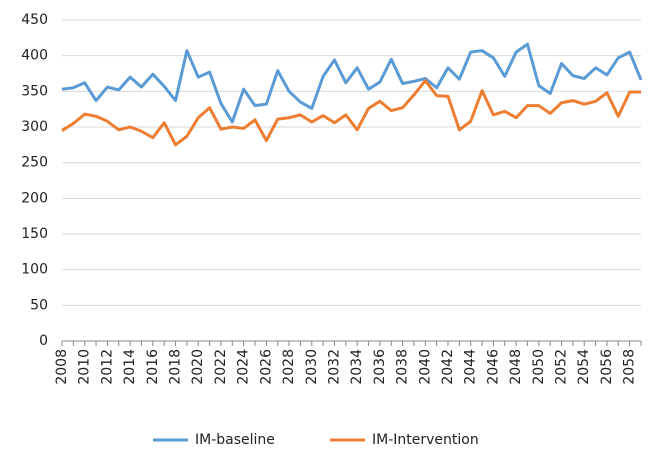 Image resolution: width=650 pixels, height=451 pixels. Describe the element at coordinates (34, 234) in the screenshot. I see `y-tick-label: 150` at that location.